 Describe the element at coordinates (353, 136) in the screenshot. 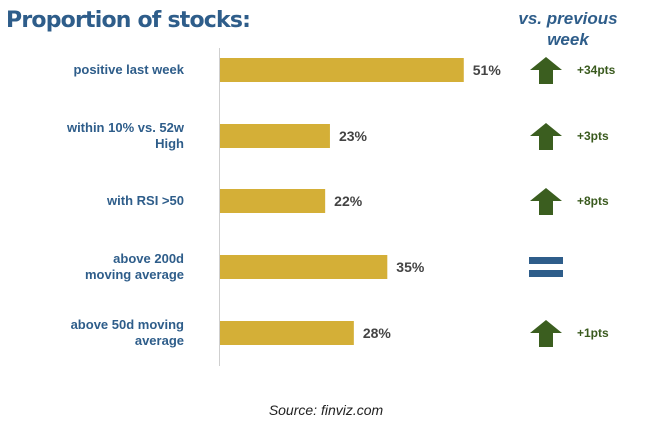

I see `value-label: 23%` at that location.